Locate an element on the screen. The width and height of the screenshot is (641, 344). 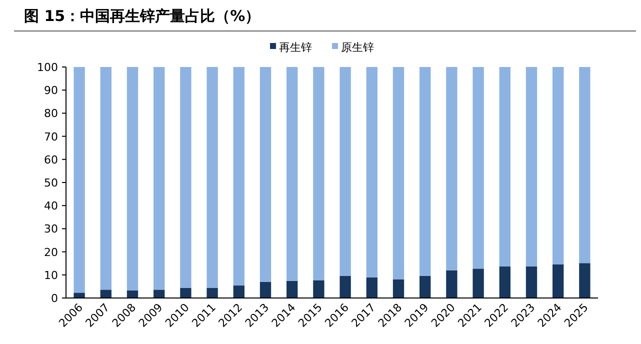
y-tick-label: 0 is located at coordinates (54, 298).